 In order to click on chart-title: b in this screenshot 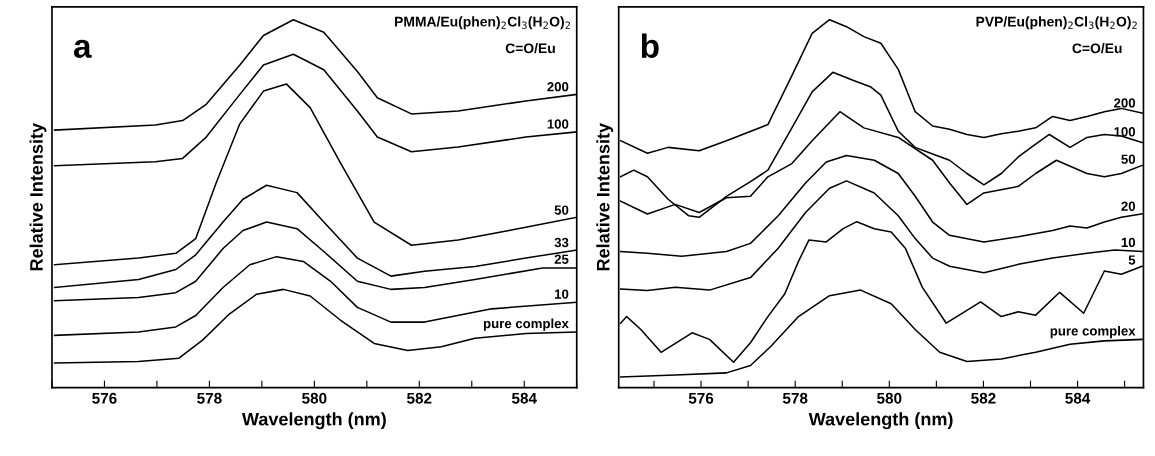, I will do `click(650, 45)`.